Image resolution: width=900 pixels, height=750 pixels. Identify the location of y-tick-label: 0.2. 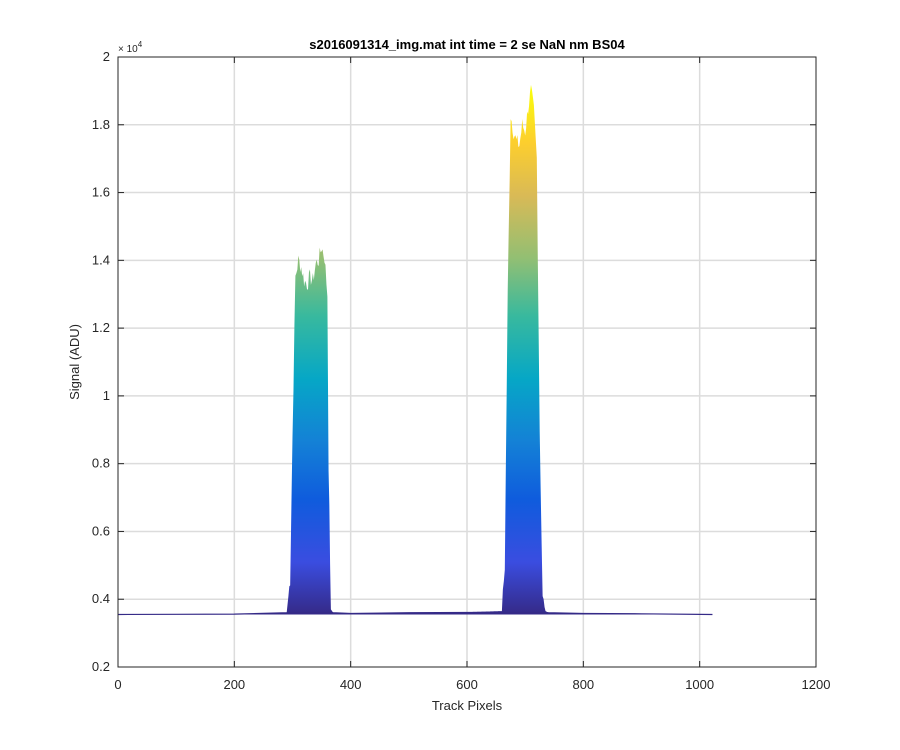
(101, 666).